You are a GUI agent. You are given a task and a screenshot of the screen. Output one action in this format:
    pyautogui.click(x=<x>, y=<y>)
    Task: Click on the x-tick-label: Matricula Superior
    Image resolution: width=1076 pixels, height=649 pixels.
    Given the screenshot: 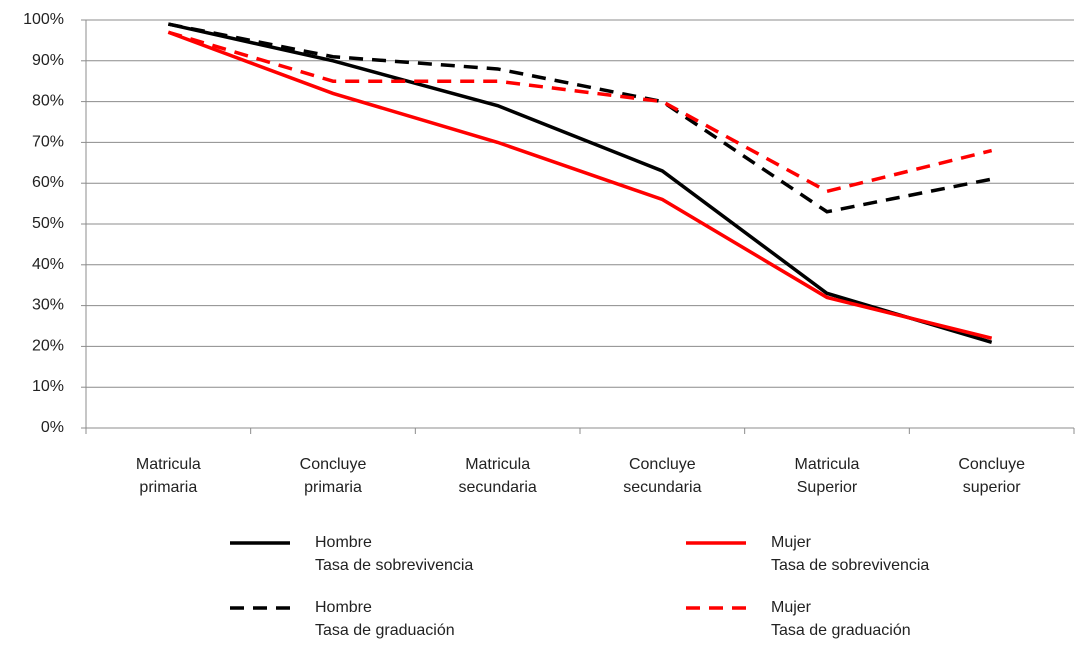 What is the action you would take?
    pyautogui.click(x=827, y=476)
    